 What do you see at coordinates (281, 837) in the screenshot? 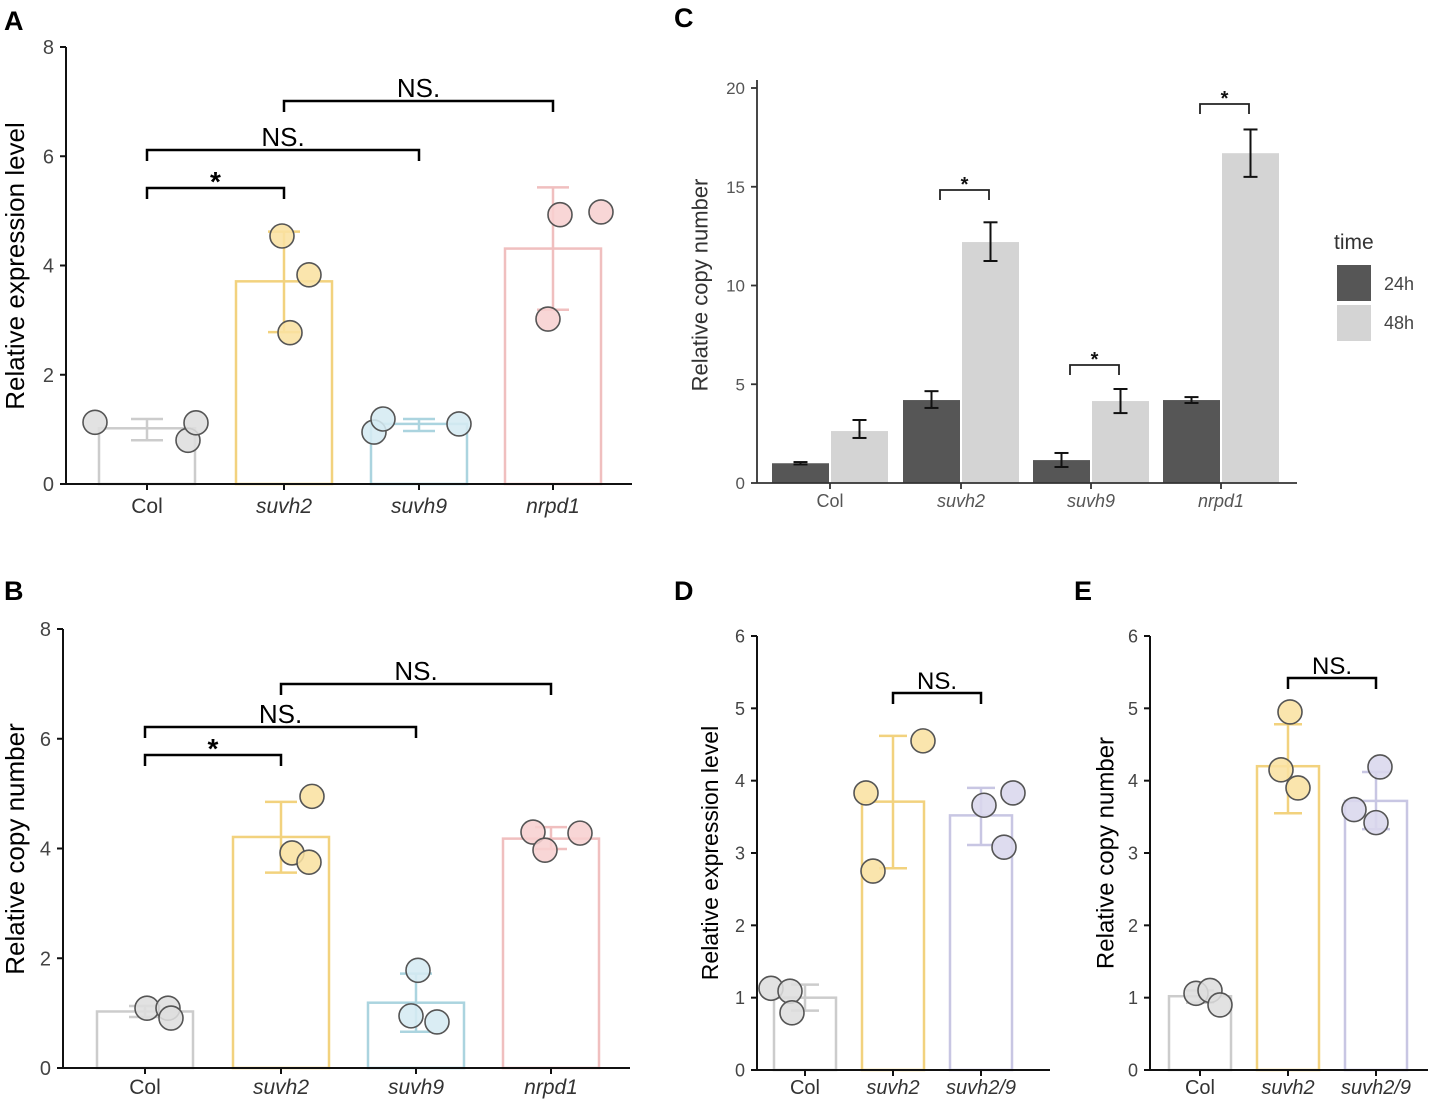
I see `panel-b-error-bar-suvh2` at bounding box center [281, 837].